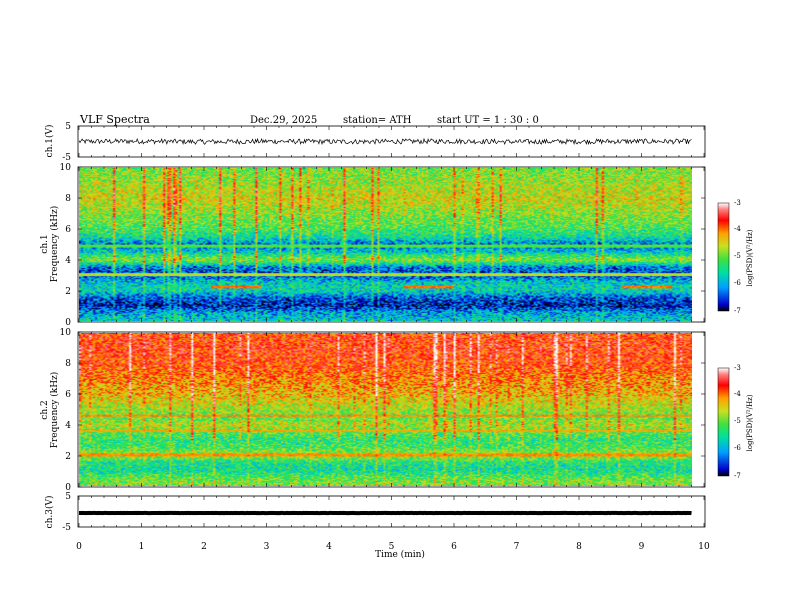 The image size is (792, 612). Describe the element at coordinates (68, 323) in the screenshot. I see `ch1-spec-y-tick-label: 0` at that location.